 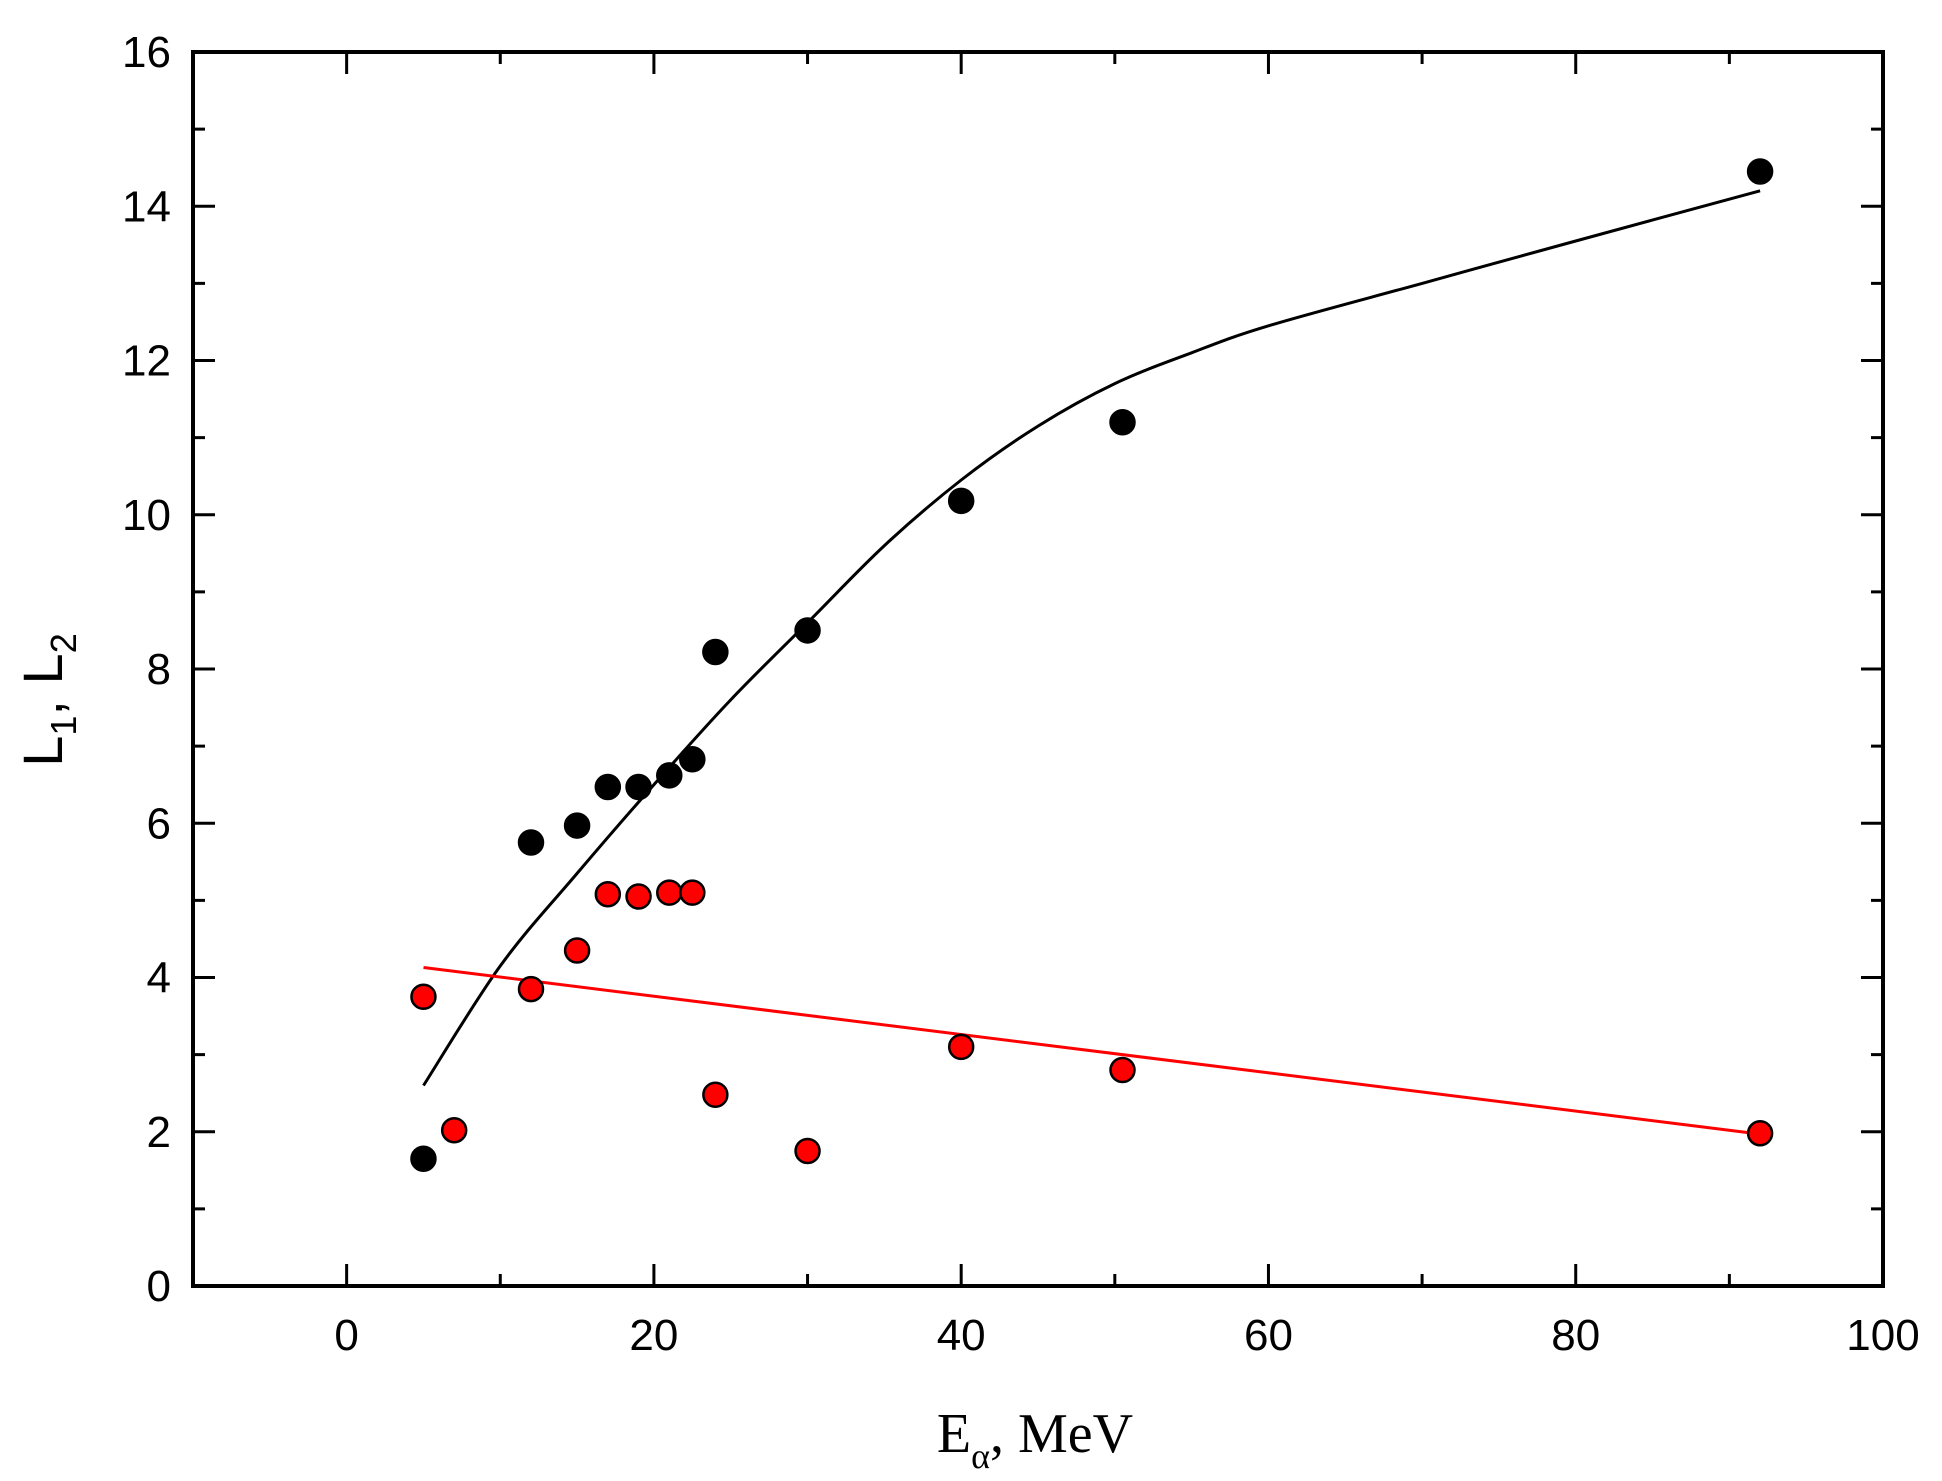 I want to click on y-tick-label: 4, so click(x=159, y=978).